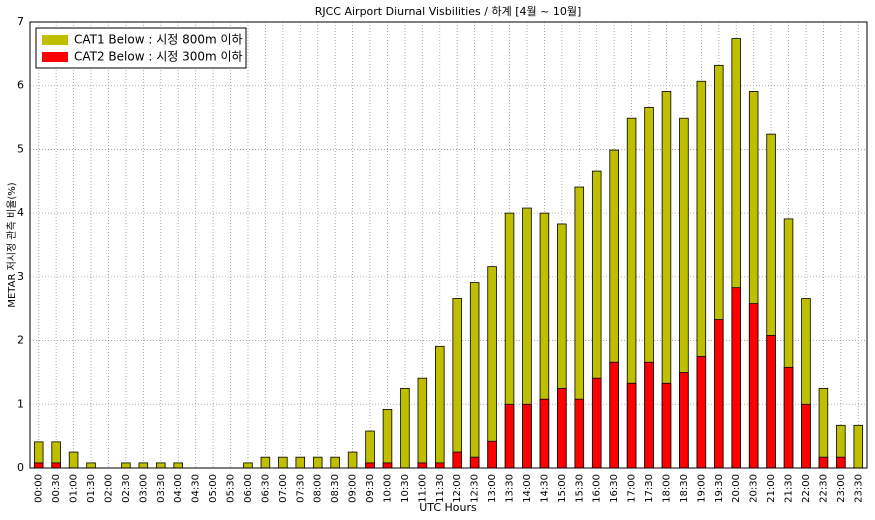 The width and height of the screenshot is (875, 520). I want to click on x-tick-label: 00:30, so click(56, 488).